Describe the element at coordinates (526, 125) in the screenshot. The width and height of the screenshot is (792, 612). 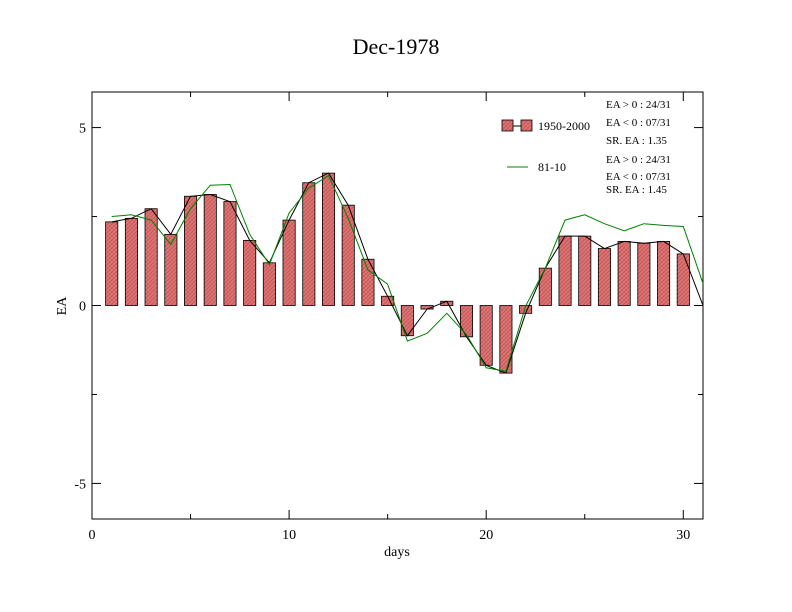
I see `legend-swatch-bar-right` at that location.